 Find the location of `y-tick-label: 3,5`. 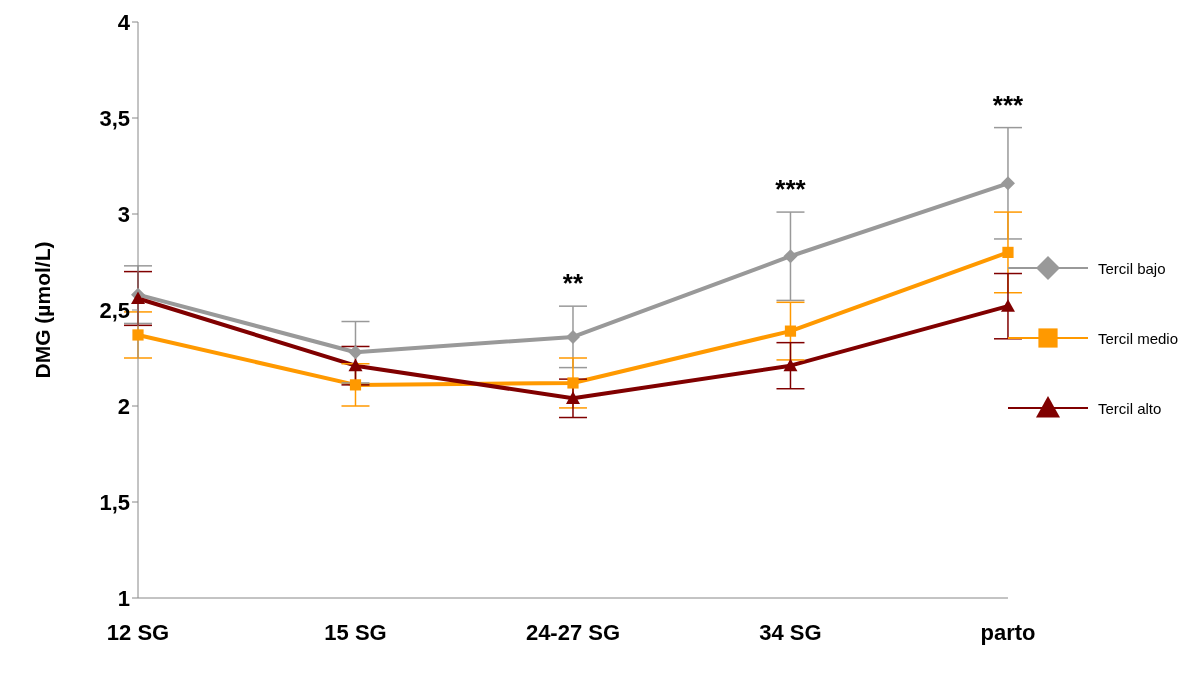

y-tick-label: 3,5 is located at coordinates (114, 118).